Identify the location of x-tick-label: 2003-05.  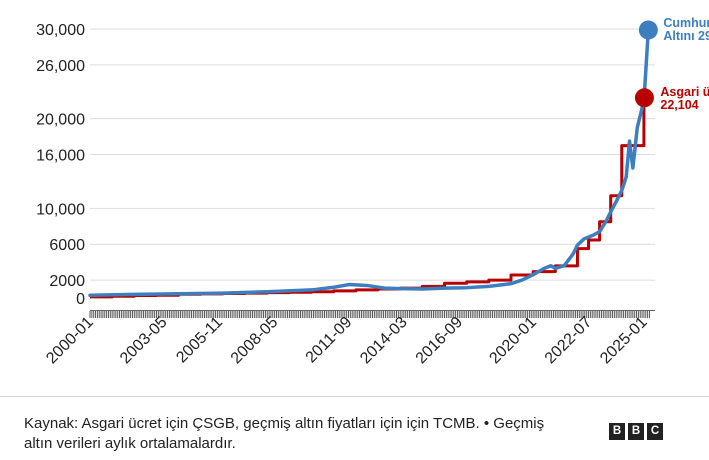
(144, 341).